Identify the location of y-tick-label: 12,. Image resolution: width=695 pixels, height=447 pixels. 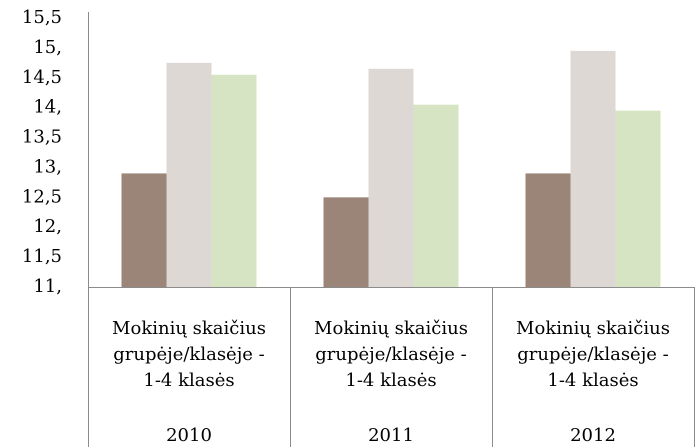
(47, 226).